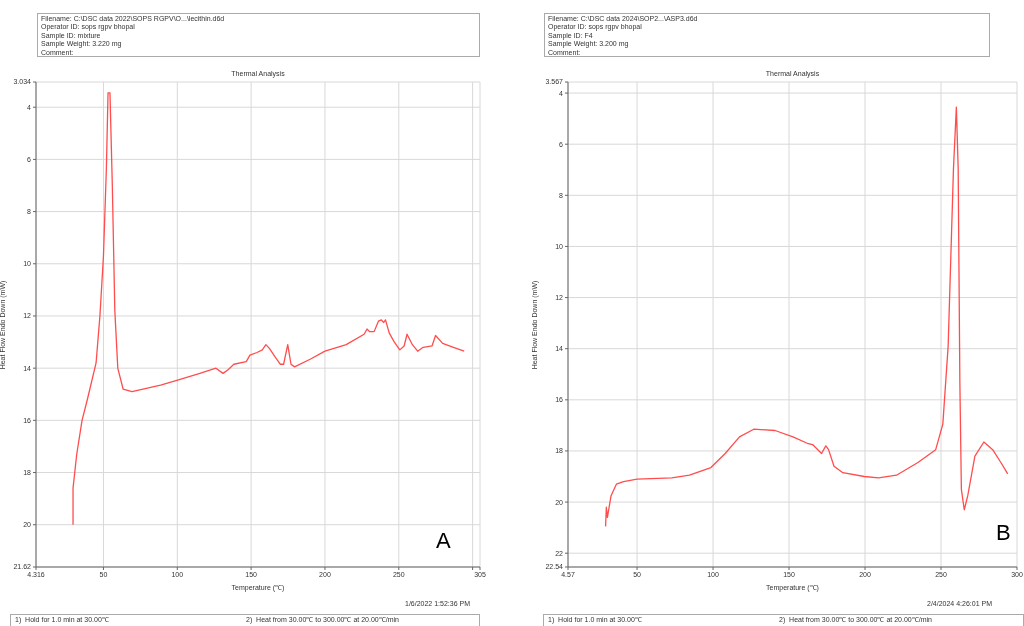  Describe the element at coordinates (443, 541) in the screenshot. I see `annotation: A` at that location.